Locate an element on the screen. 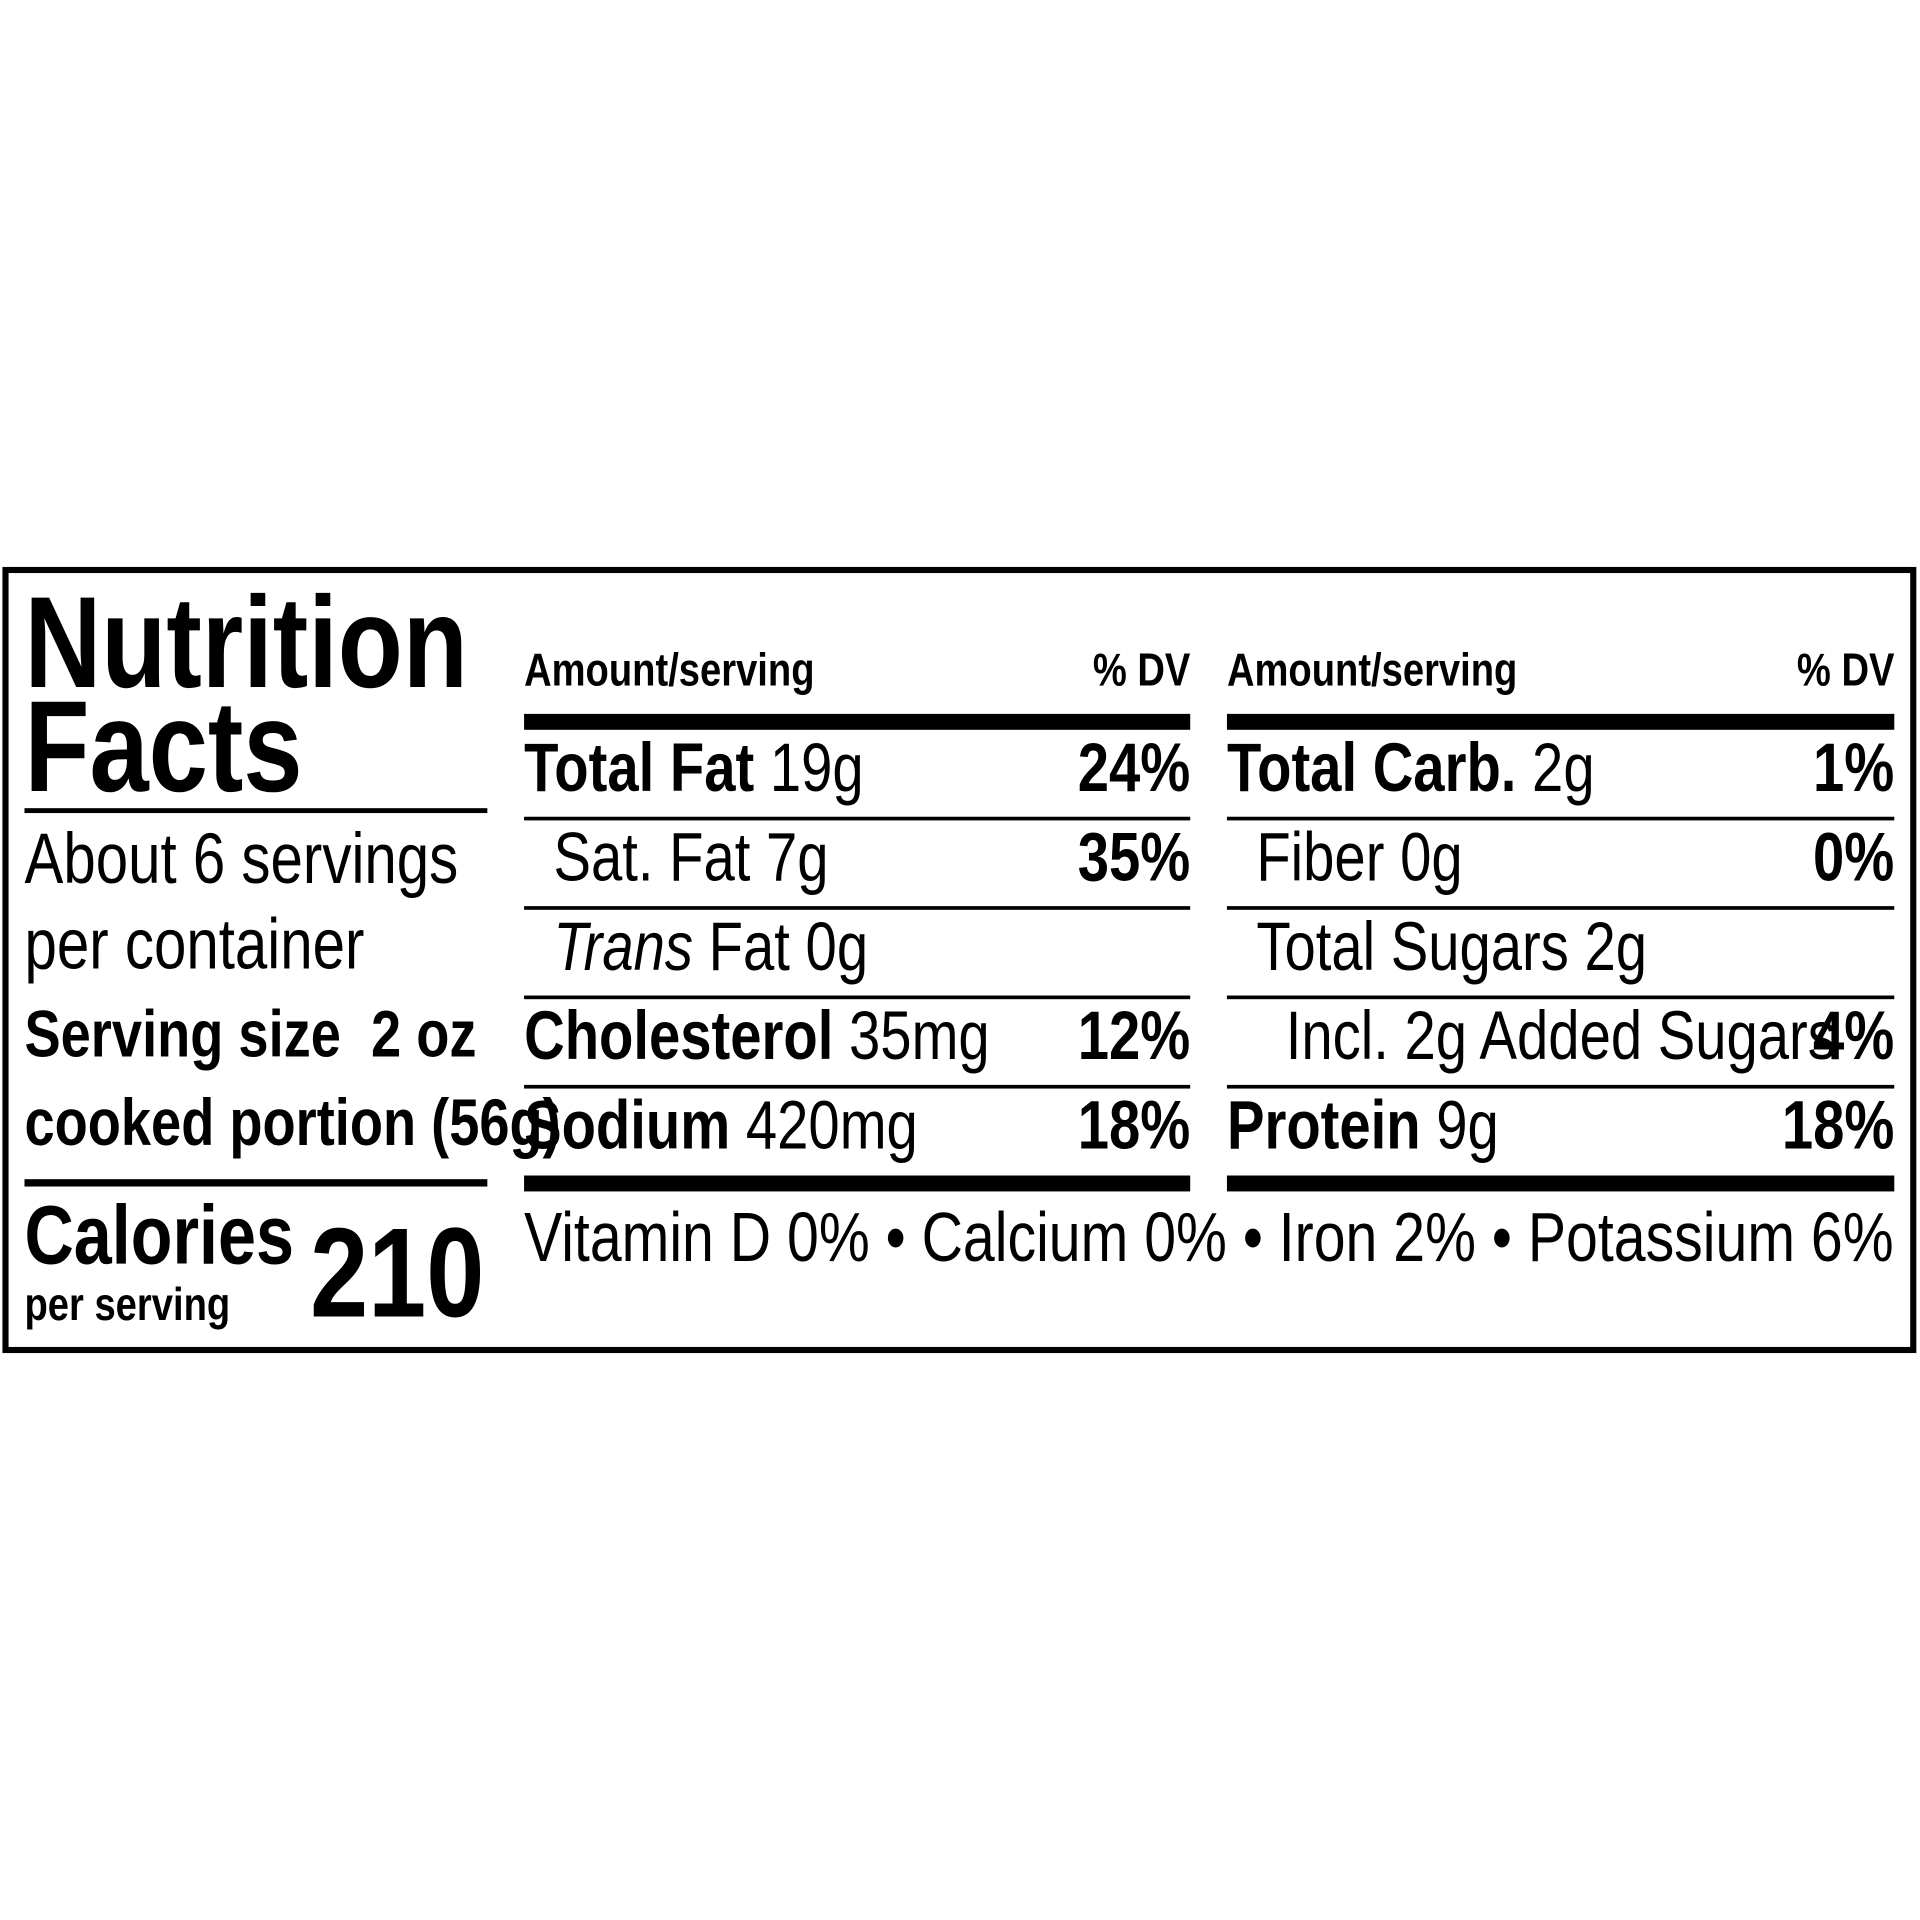 The height and width of the screenshot is (1920, 1920). title-line: Facts is located at coordinates (163, 746).